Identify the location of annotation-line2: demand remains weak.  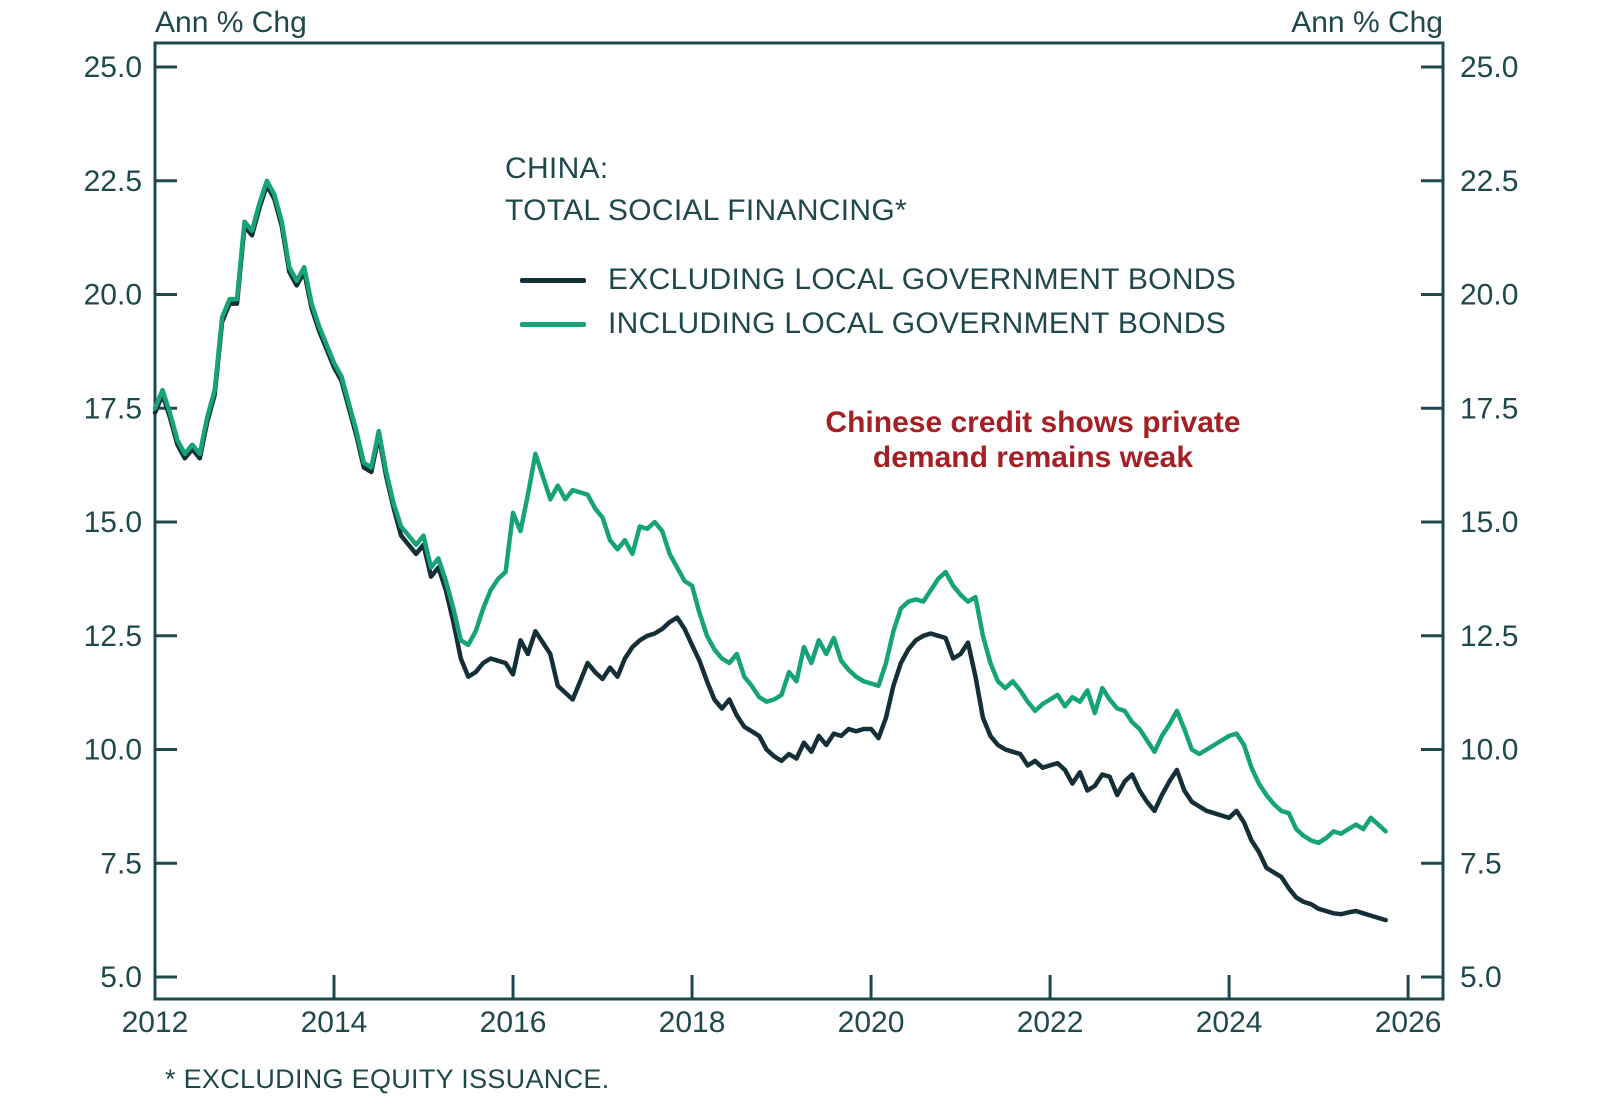
(1033, 457).